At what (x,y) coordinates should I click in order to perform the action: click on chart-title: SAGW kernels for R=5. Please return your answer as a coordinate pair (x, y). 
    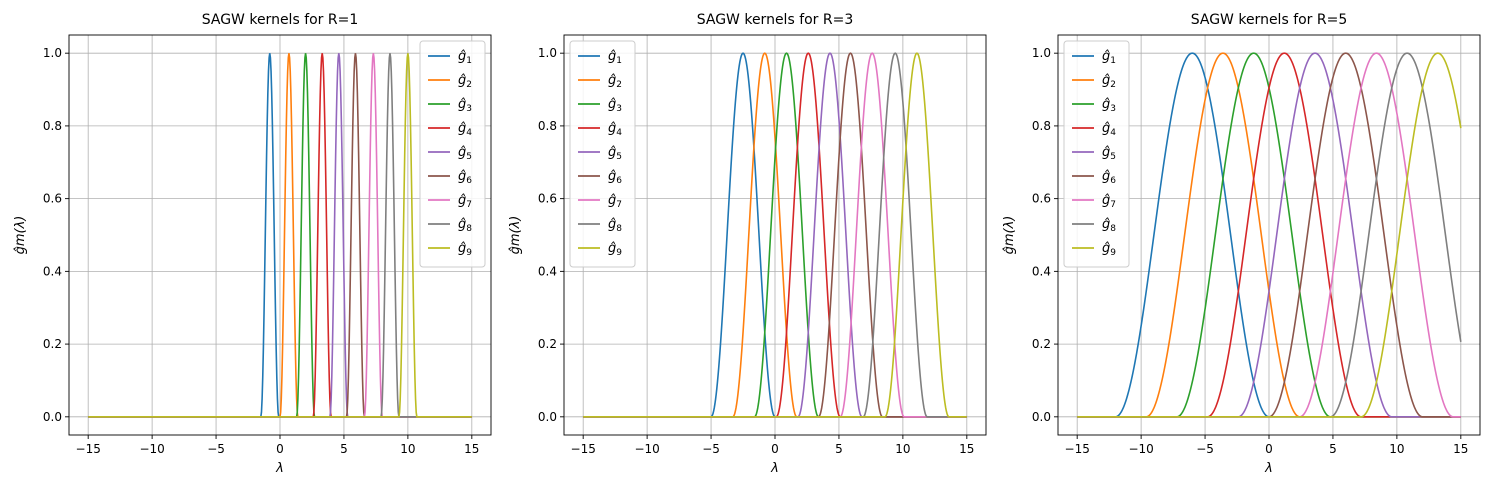
    Looking at the image, I should click on (1269, 20).